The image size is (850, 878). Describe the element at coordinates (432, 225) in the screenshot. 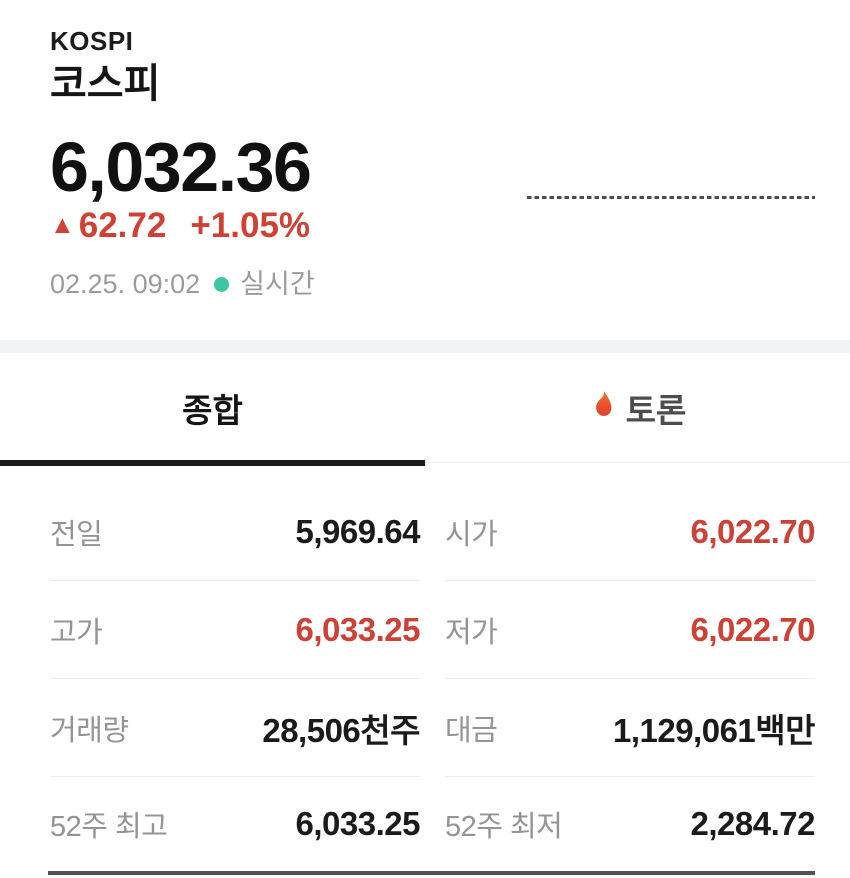

I see `price-change-row: ▲ 62.72 +1.05%` at that location.